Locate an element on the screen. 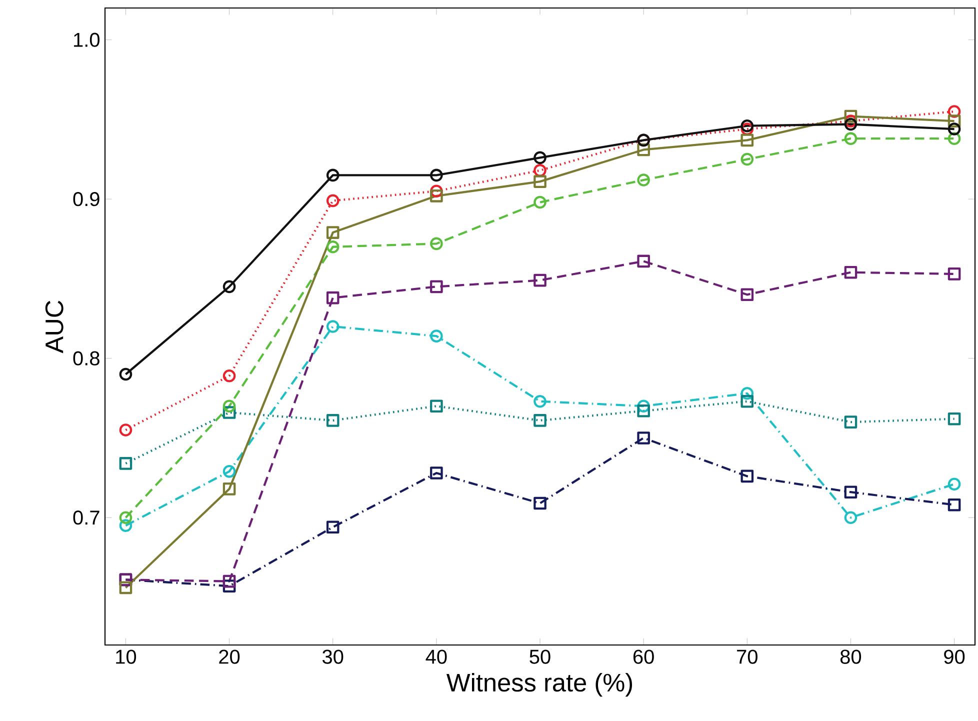 The width and height of the screenshot is (978, 721). x-tick-label: 30 is located at coordinates (333, 657).